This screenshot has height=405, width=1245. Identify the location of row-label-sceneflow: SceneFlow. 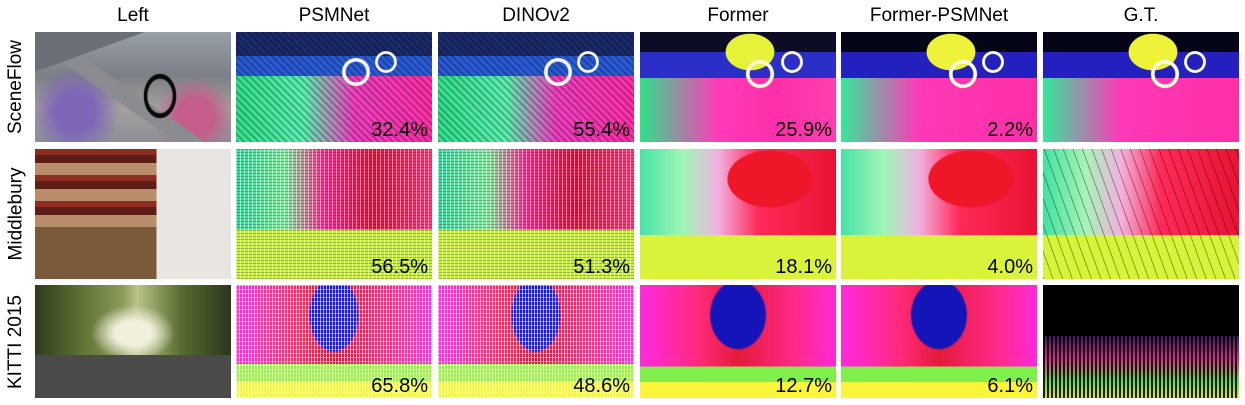
(15, 87).